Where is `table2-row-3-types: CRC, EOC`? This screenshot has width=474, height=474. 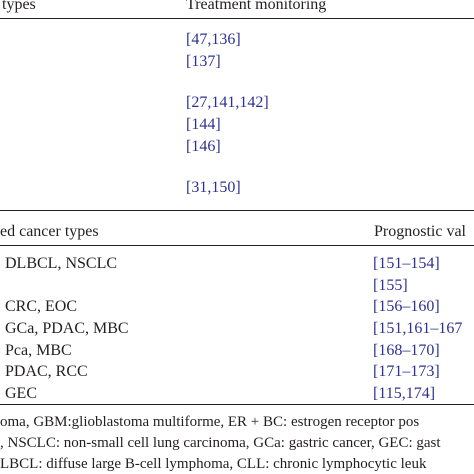 table2-row-3-types: CRC, EOC is located at coordinates (41, 306).